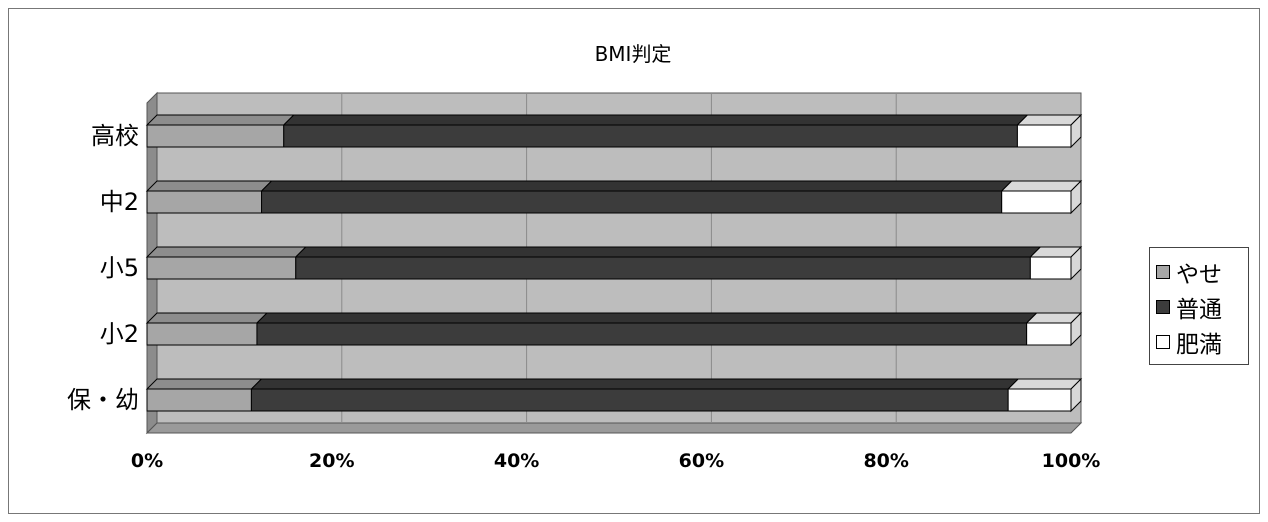 Image resolution: width=1268 pixels, height=522 pixels. What do you see at coordinates (331, 461) in the screenshot?
I see `x-tick-label: 20%` at bounding box center [331, 461].